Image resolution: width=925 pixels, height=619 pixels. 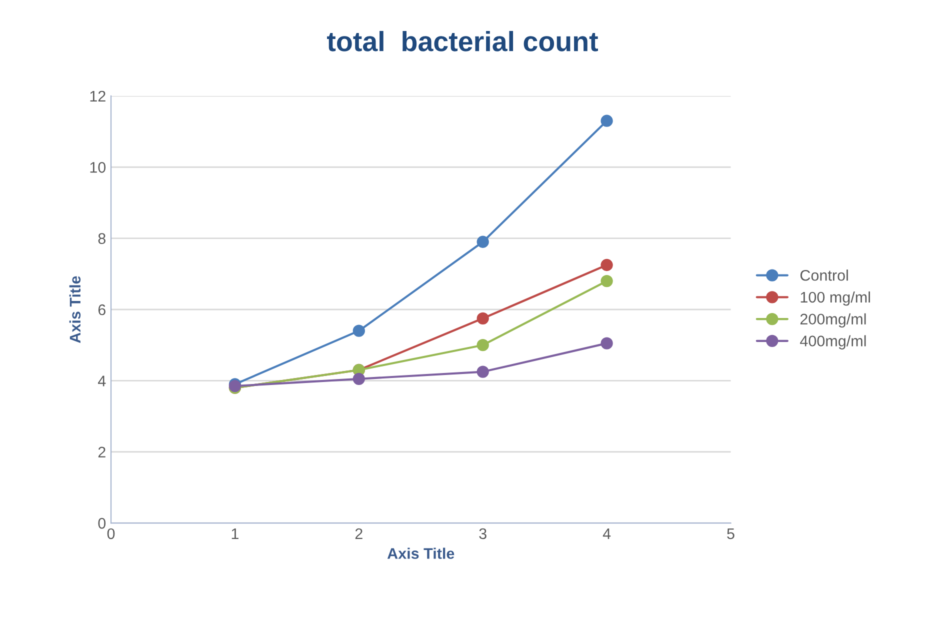 What do you see at coordinates (98, 167) in the screenshot?
I see `y-tick-label: 10` at bounding box center [98, 167].